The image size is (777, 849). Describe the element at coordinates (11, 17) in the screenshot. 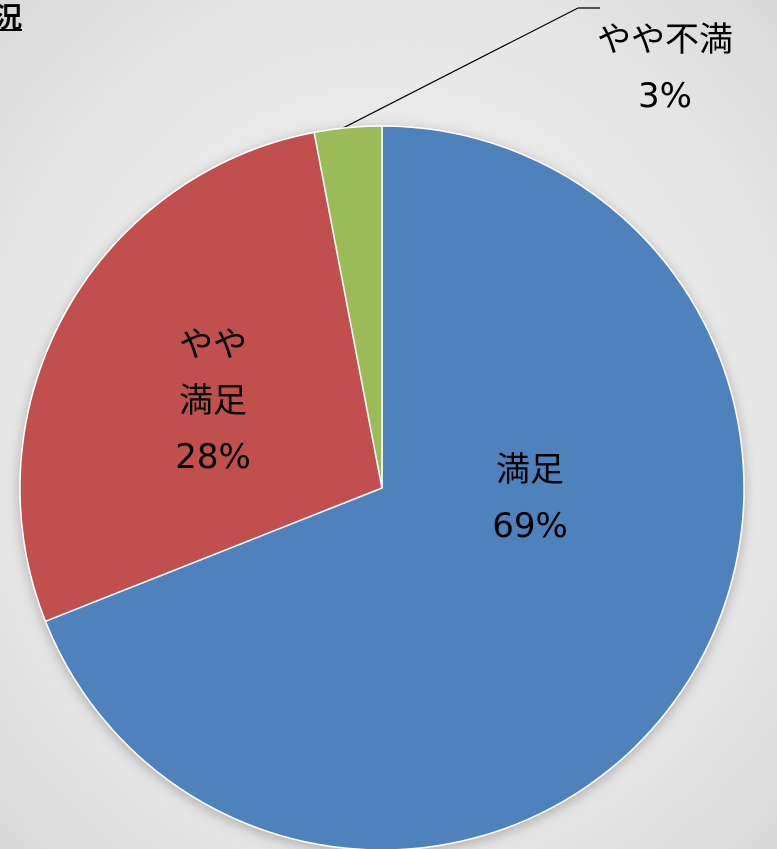

I see `chart-title: 況` at that location.